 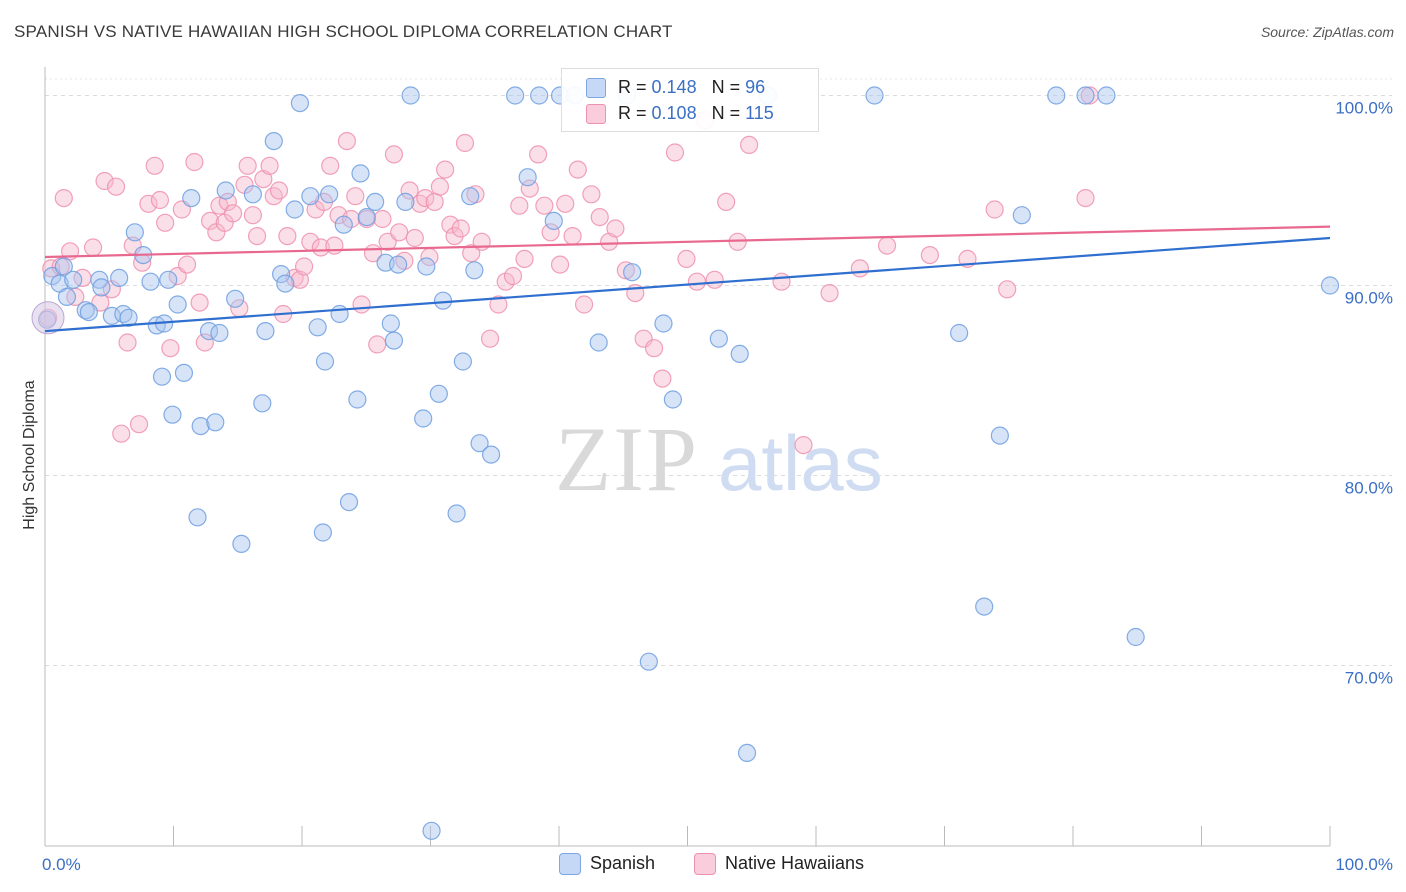 What do you see at coordinates (759, 113) in the screenshot?
I see `legend-n-value: 115` at bounding box center [759, 113].